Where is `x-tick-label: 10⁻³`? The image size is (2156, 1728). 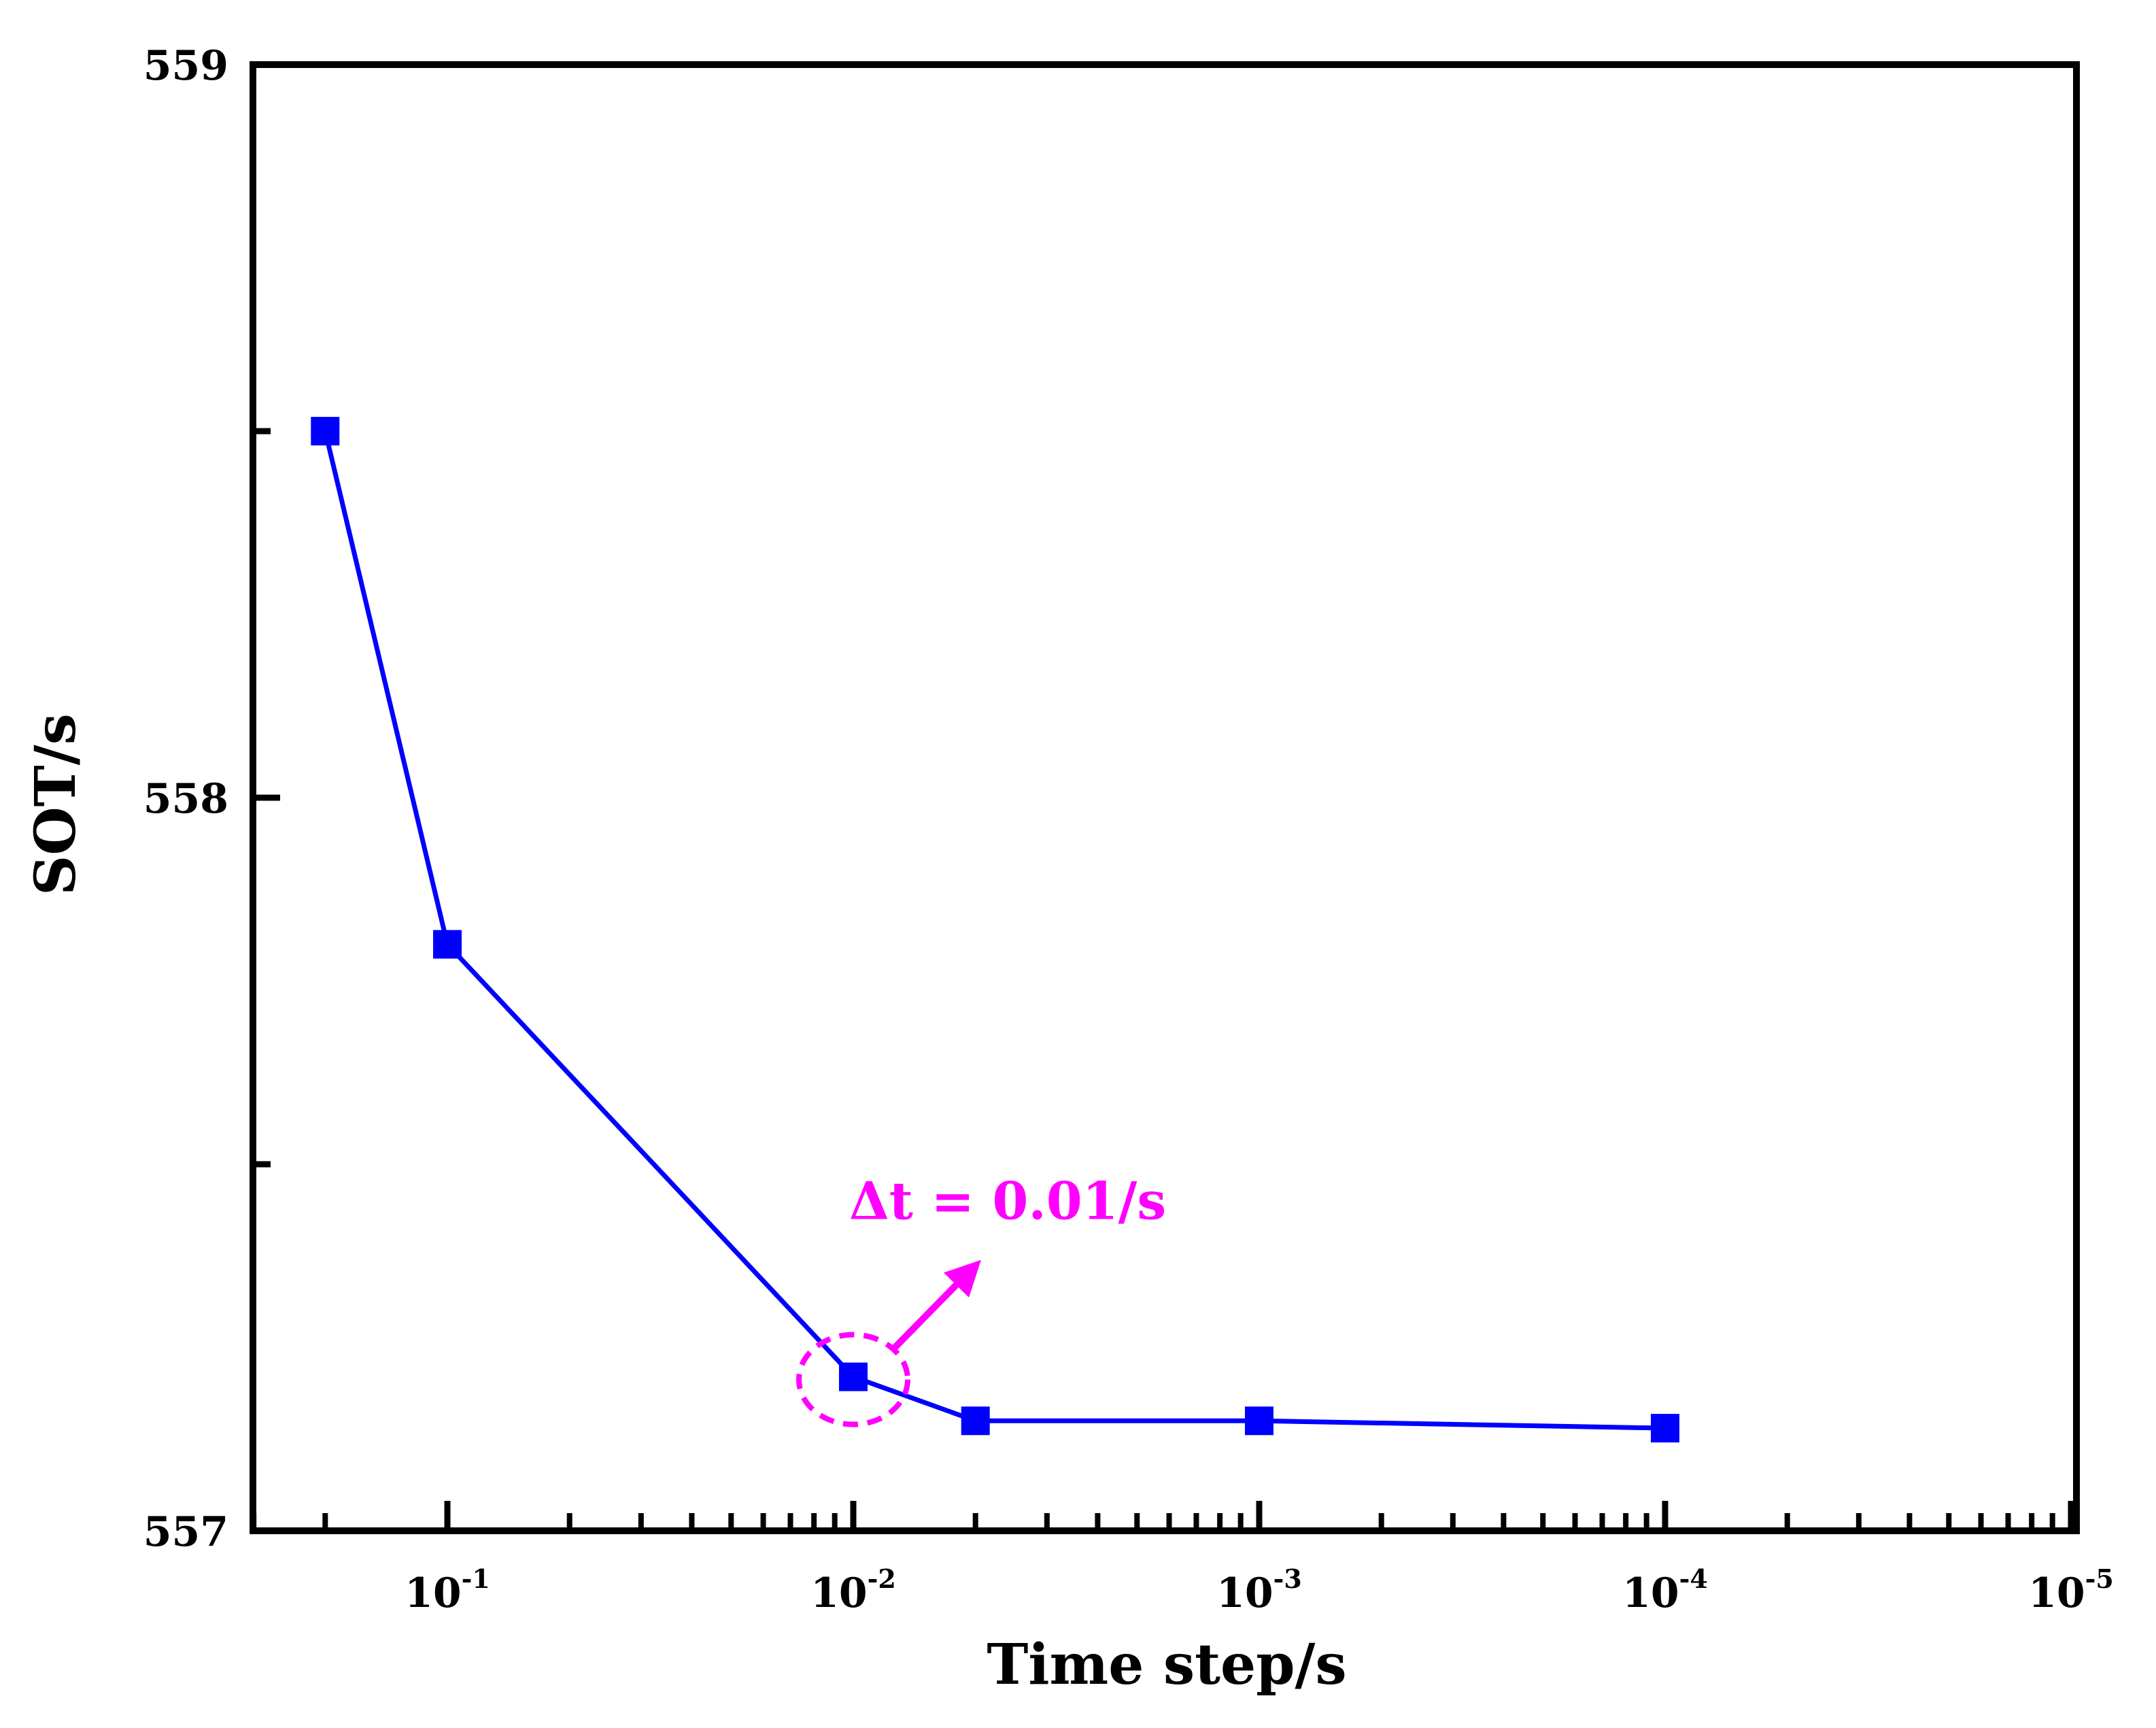 x-tick-label: 10⁻³ is located at coordinates (1259, 1590).